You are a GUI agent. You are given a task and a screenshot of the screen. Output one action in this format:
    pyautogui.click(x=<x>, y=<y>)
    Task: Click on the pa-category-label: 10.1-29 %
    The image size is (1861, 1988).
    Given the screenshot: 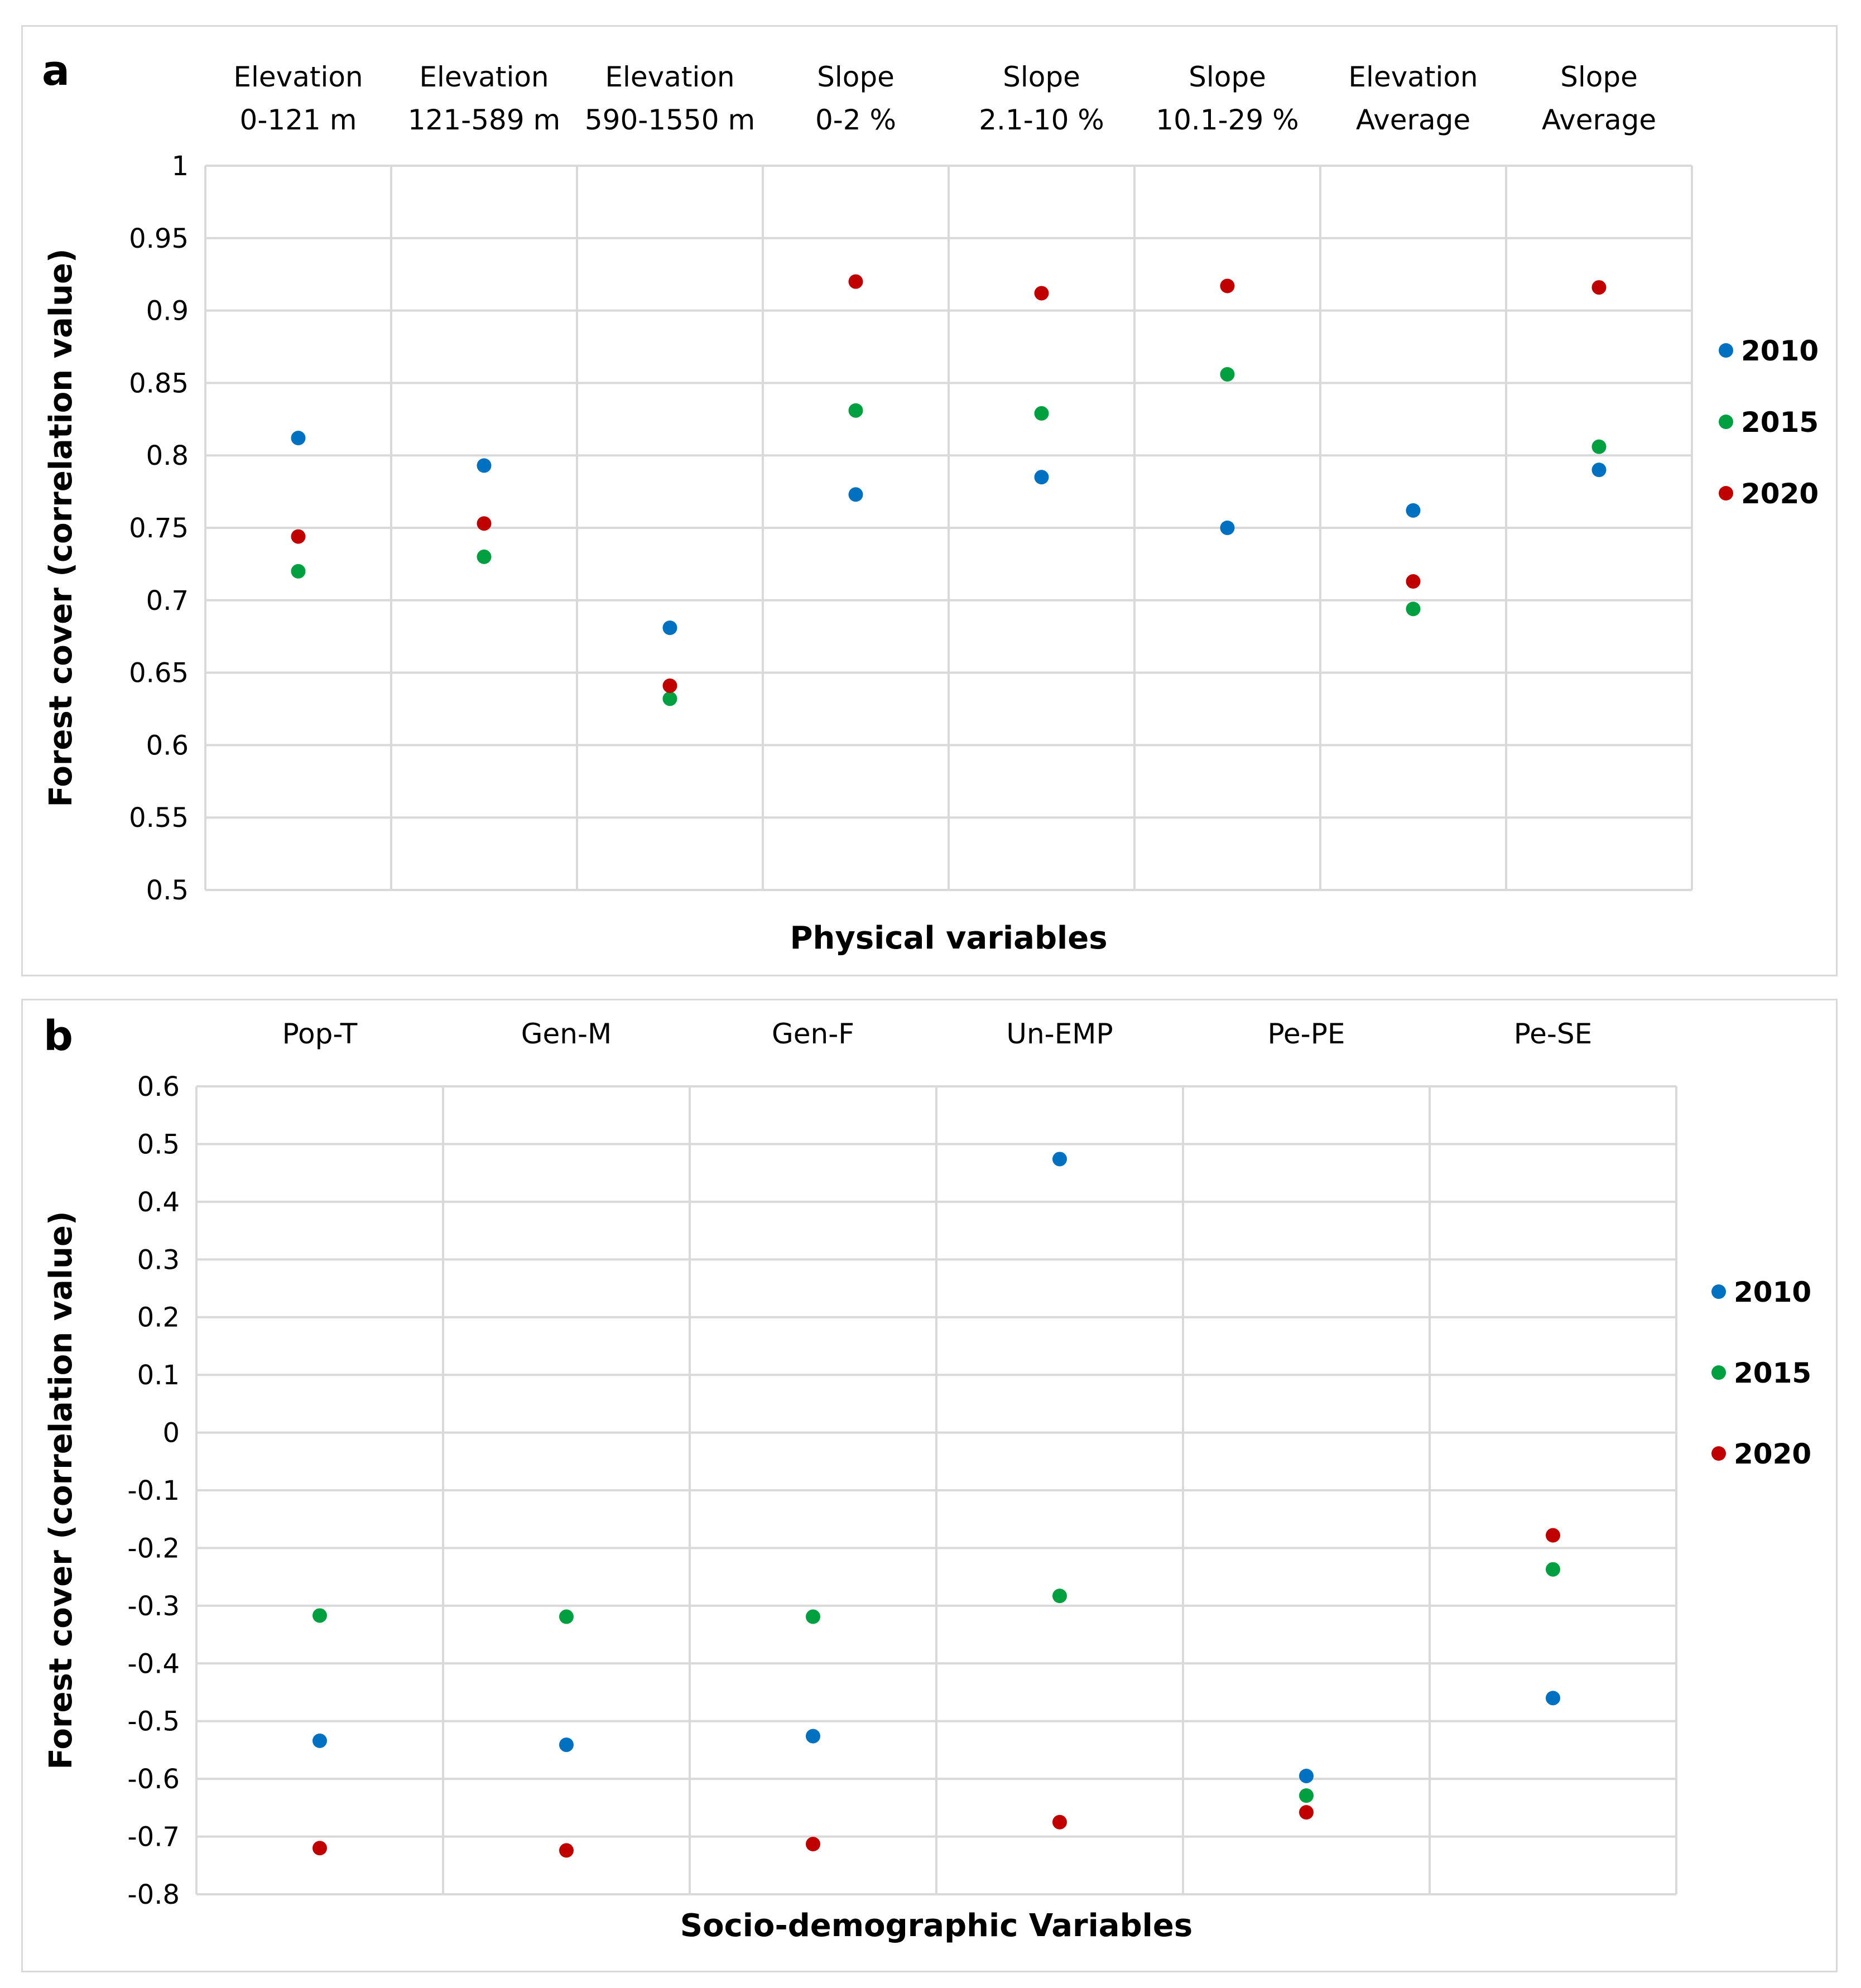 What is the action you would take?
    pyautogui.click(x=1227, y=120)
    